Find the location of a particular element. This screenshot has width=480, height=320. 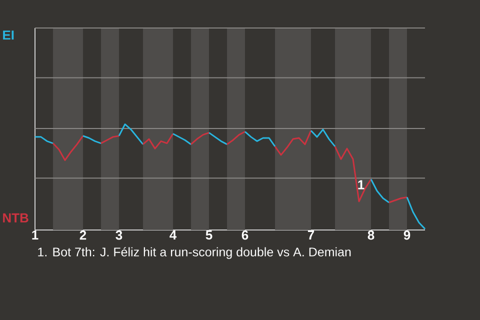

x-tick-label: 8 is located at coordinates (371, 235).